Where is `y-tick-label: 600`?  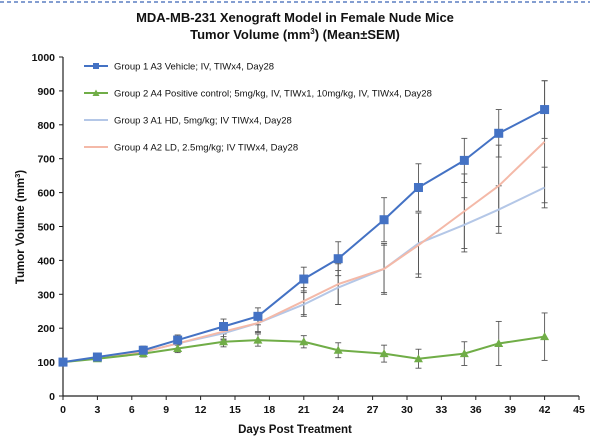
y-tick-label: 600 is located at coordinates (46, 194).